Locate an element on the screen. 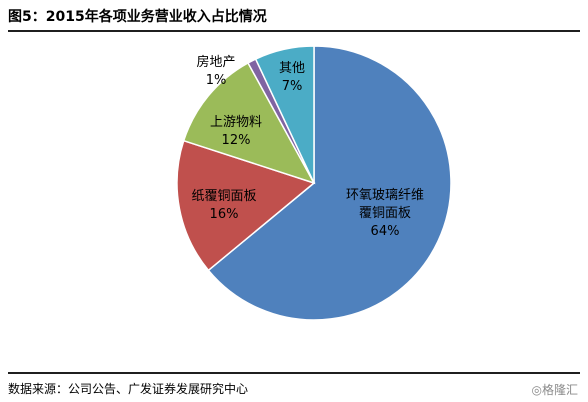  watermark: ◎格隆汇 is located at coordinates (555, 389).